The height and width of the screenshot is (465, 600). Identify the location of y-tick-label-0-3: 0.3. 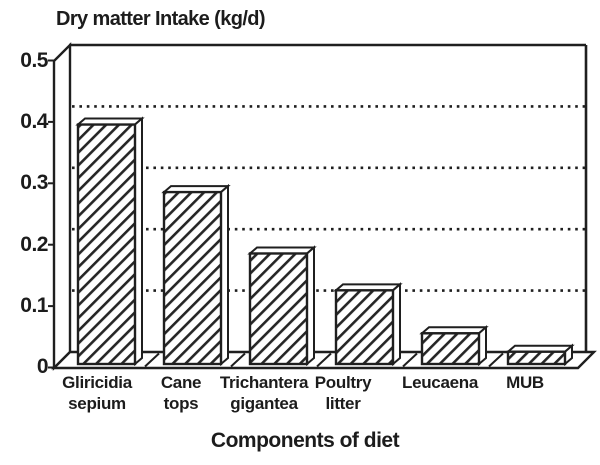
(34, 182).